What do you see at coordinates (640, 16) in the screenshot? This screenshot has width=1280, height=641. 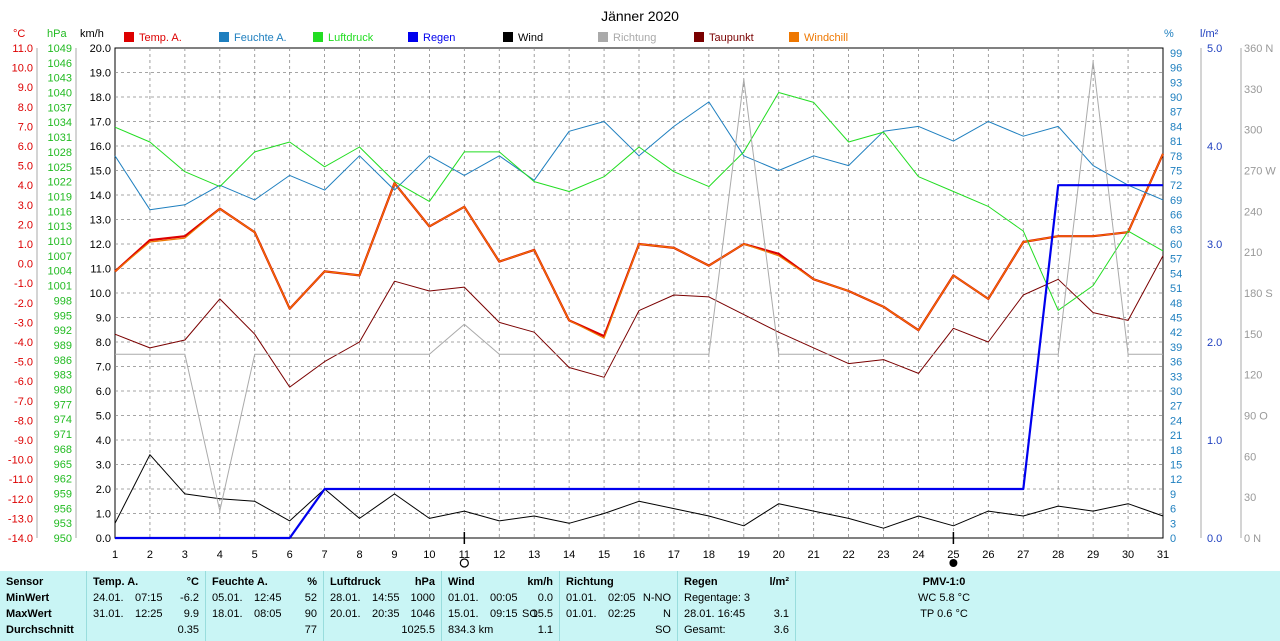 I see `chart-title: Jänner 2020` at bounding box center [640, 16].